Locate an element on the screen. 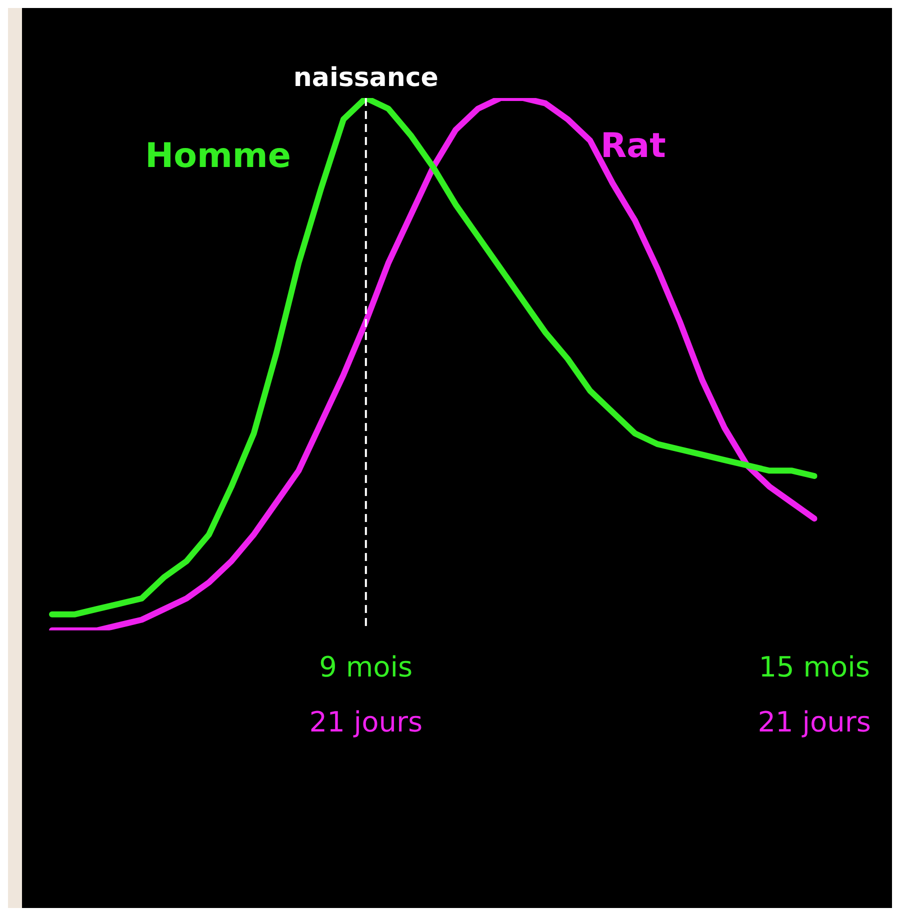 This screenshot has height=924, width=907. x-tick-label: 9 mois is located at coordinates (366, 667).